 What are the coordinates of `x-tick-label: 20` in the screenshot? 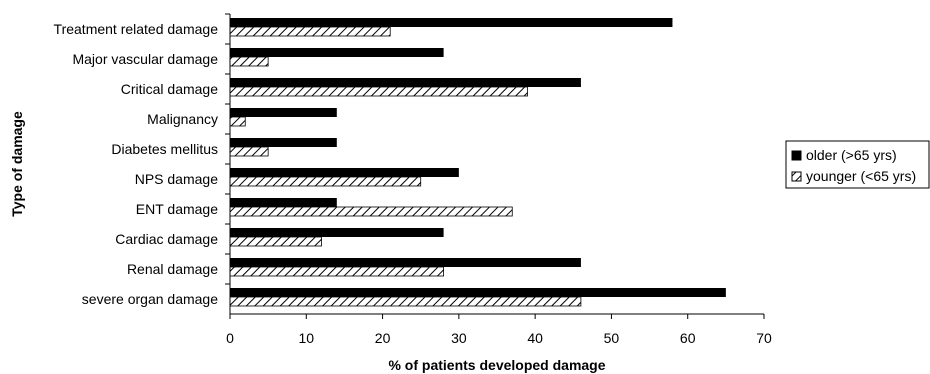 It's located at (383, 338).